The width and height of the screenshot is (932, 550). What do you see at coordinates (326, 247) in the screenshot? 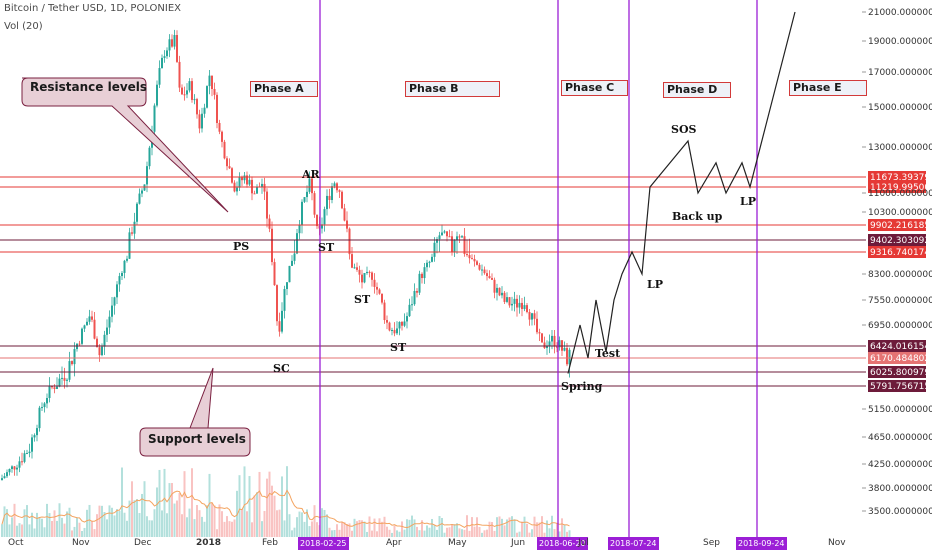
I see `annotation-st-1: ST` at bounding box center [326, 247].